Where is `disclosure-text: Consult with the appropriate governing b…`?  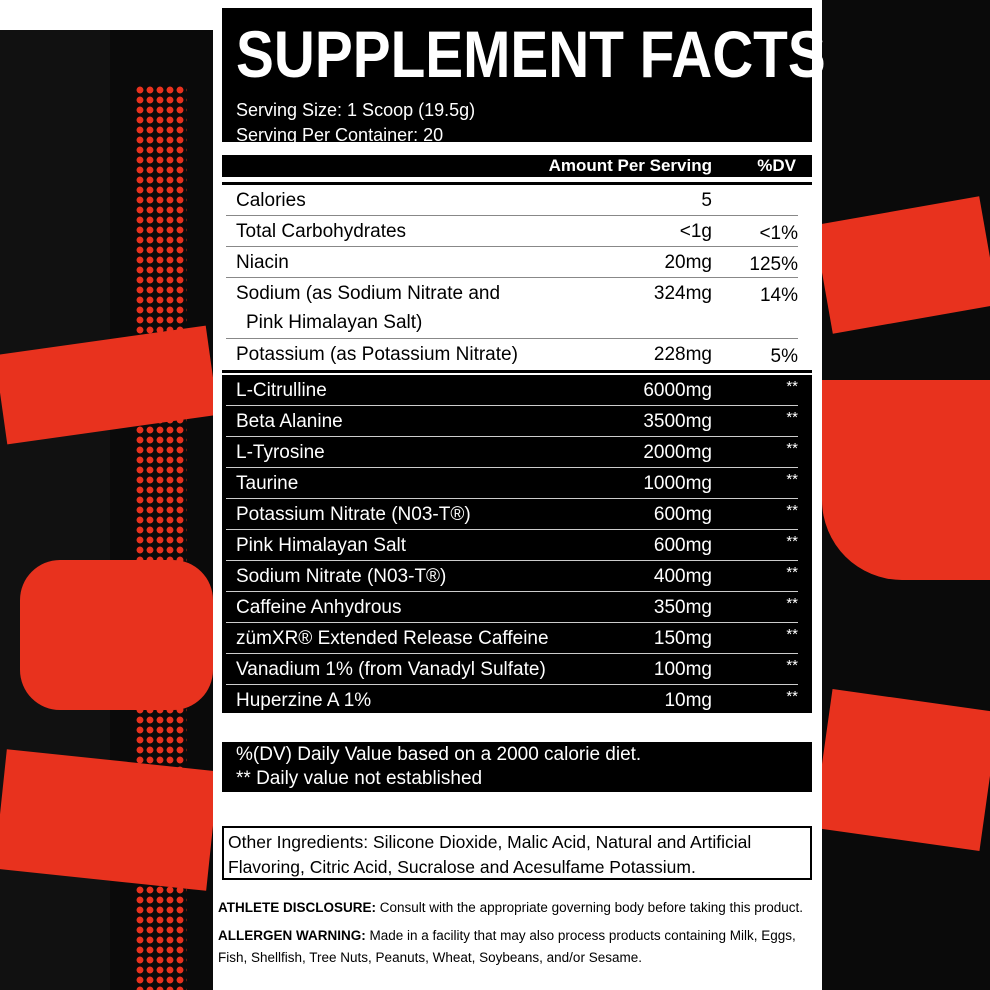
disclosure-text: Consult with the appropriate governing b… is located at coordinates (591, 907).